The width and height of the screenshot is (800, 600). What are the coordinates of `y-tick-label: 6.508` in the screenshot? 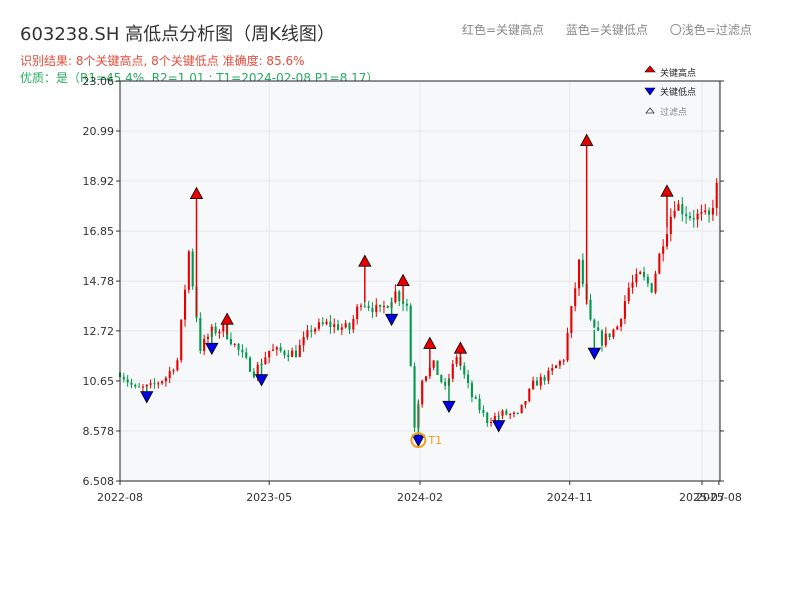 It's located at (99, 481).